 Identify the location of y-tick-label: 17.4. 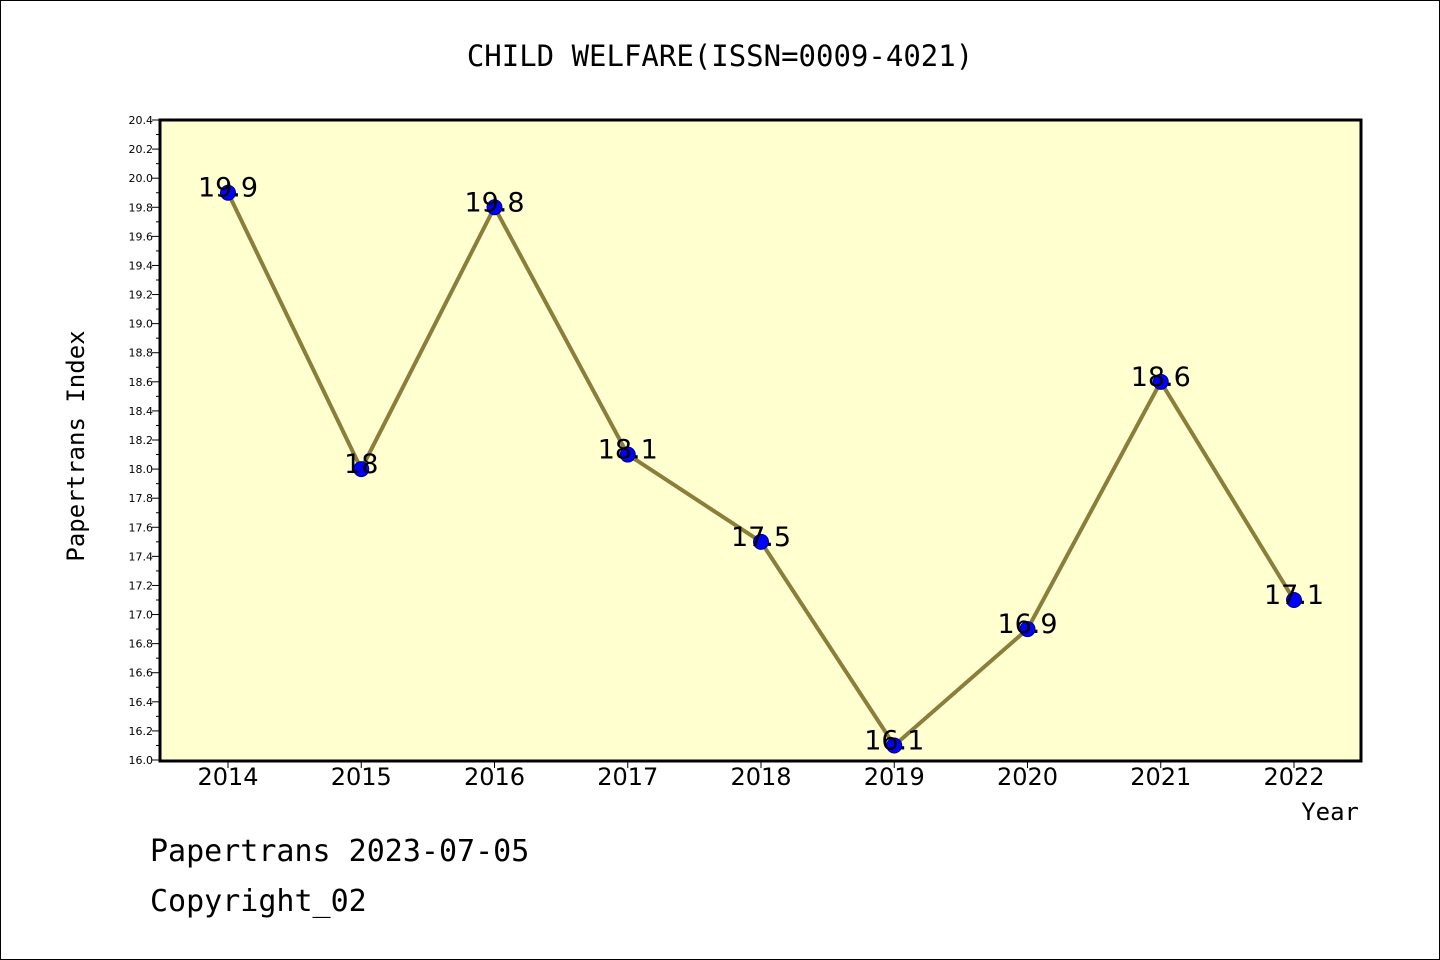
(141, 556).